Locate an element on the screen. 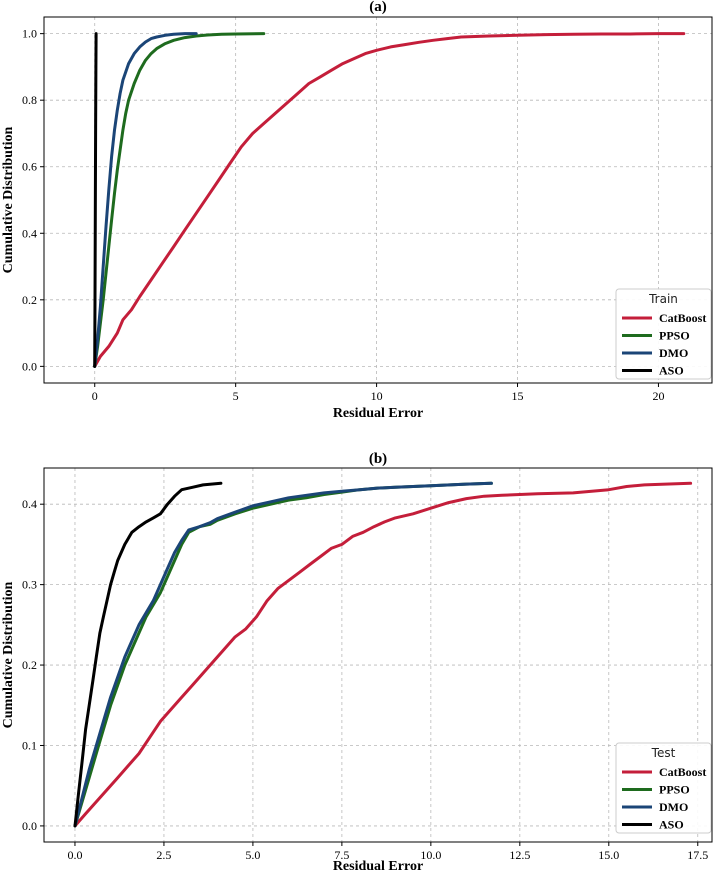 This screenshot has height=872, width=720. legend-title: Train is located at coordinates (663, 299).